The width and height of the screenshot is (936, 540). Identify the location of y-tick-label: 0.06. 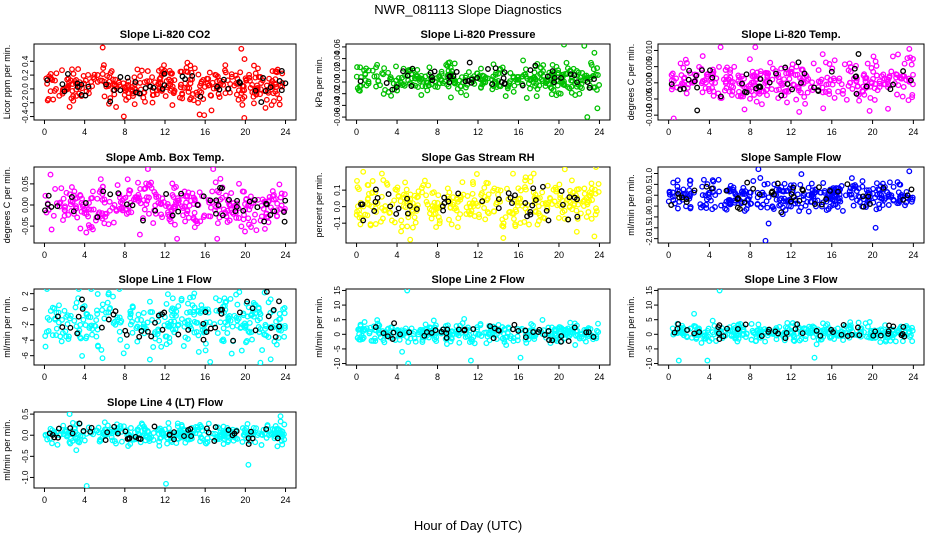
(337, 47).